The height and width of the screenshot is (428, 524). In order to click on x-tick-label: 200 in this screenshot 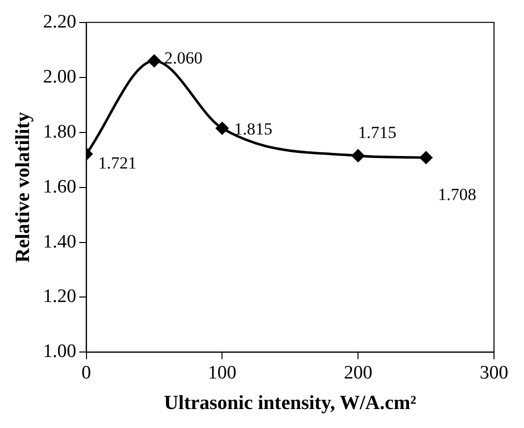, I will do `click(358, 373)`.